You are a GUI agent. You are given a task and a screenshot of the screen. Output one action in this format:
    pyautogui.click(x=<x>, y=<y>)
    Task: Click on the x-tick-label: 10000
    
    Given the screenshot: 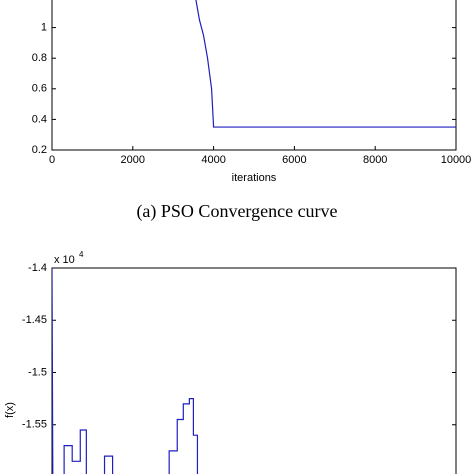 What is the action you would take?
    pyautogui.click(x=456, y=160)
    